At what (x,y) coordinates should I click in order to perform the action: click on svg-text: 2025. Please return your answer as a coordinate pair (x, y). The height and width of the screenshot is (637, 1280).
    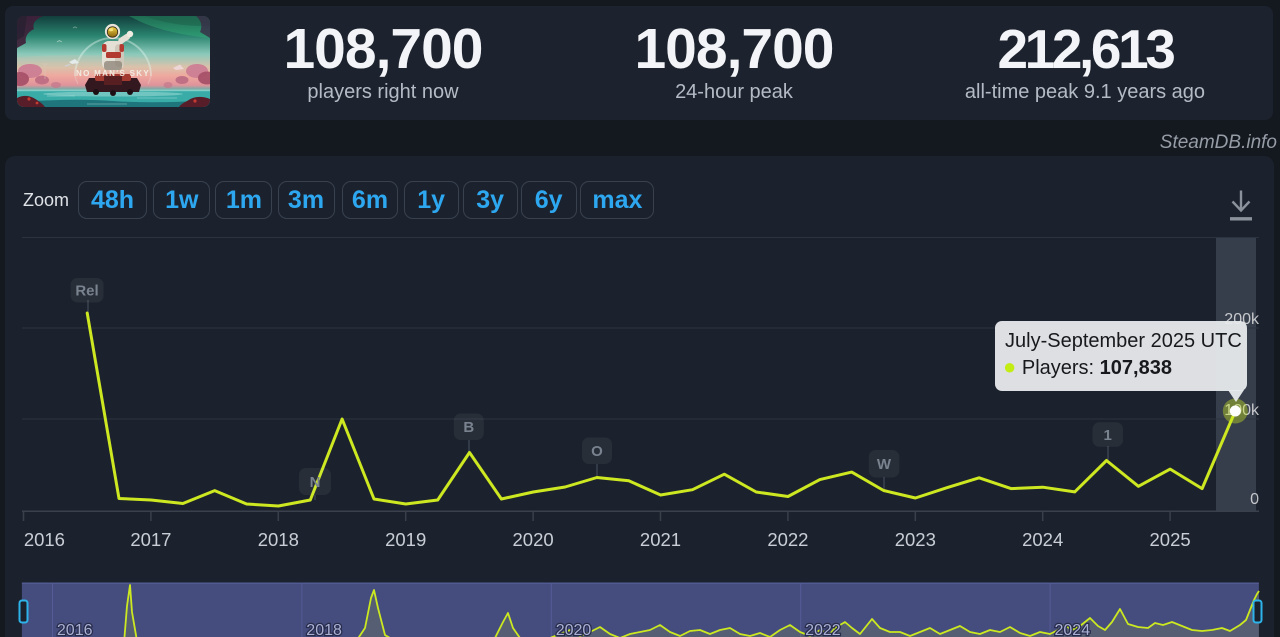
    Looking at the image, I should click on (1170, 539).